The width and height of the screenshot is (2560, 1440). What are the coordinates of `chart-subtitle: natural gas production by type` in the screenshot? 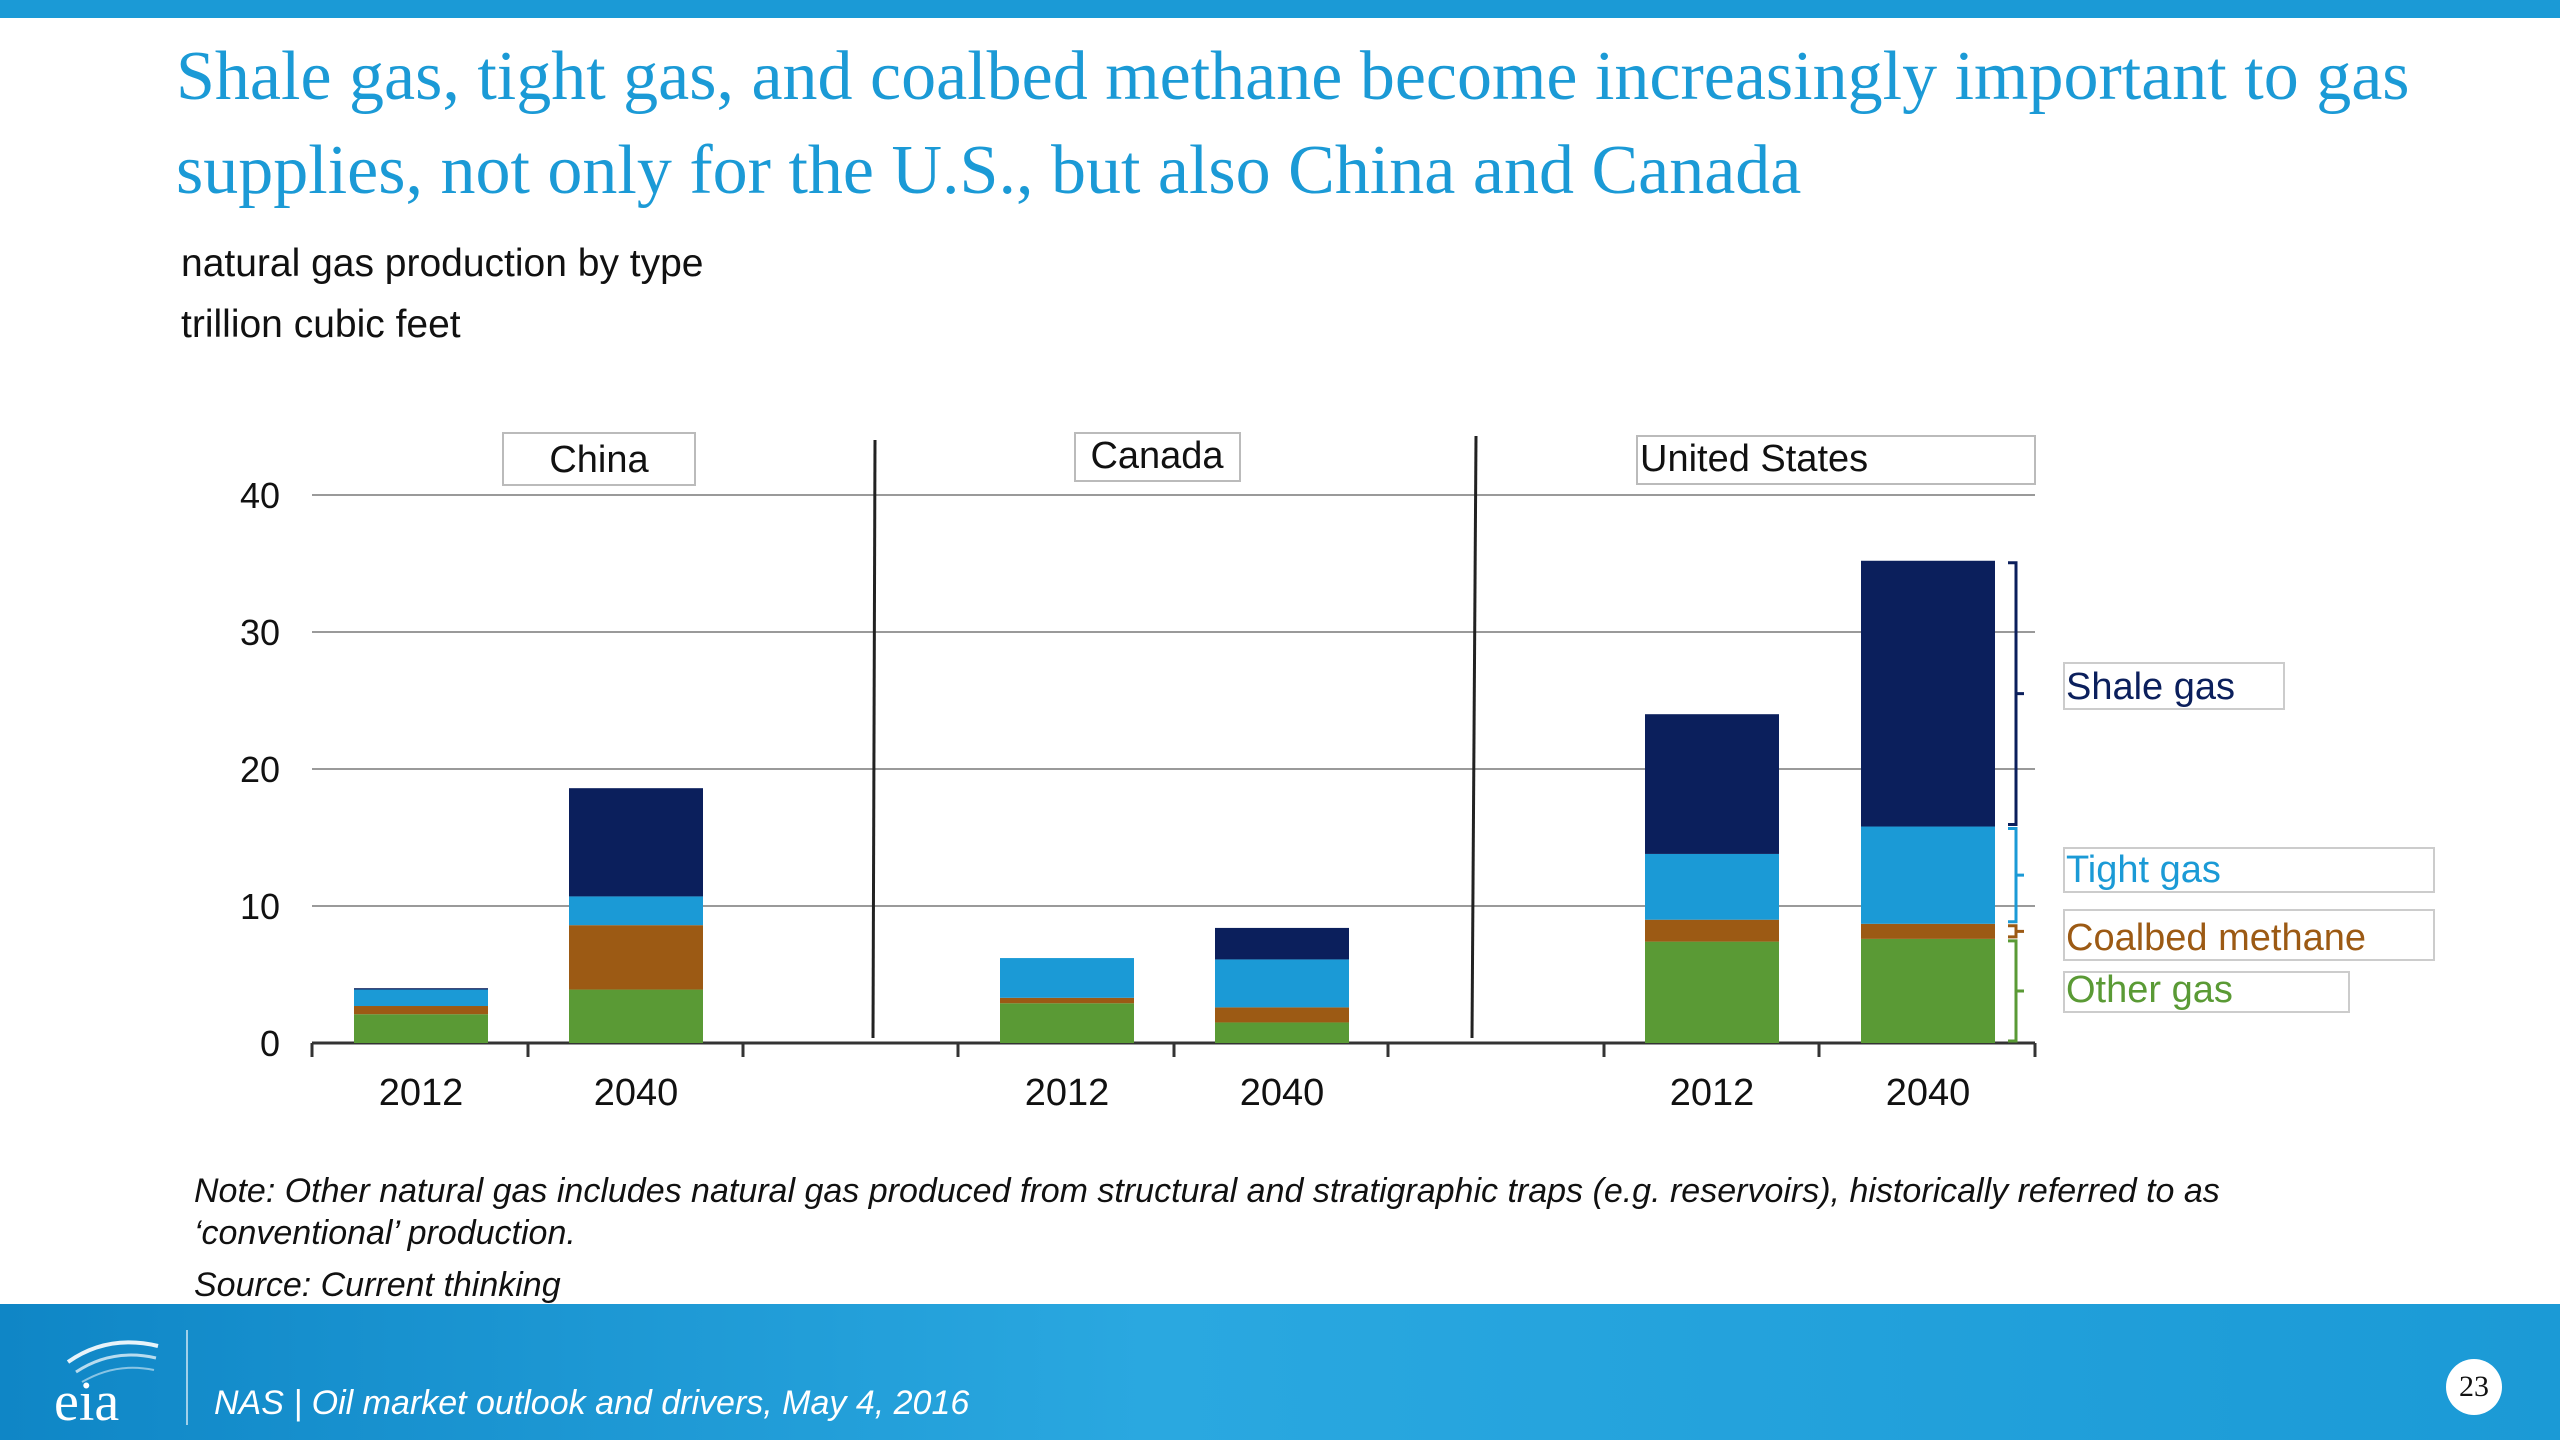 It's located at (442, 263).